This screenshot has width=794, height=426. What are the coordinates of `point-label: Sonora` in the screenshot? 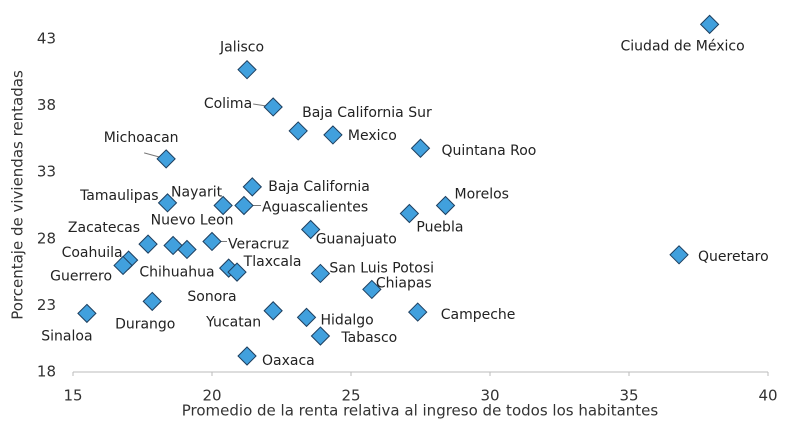 It's located at (211, 297).